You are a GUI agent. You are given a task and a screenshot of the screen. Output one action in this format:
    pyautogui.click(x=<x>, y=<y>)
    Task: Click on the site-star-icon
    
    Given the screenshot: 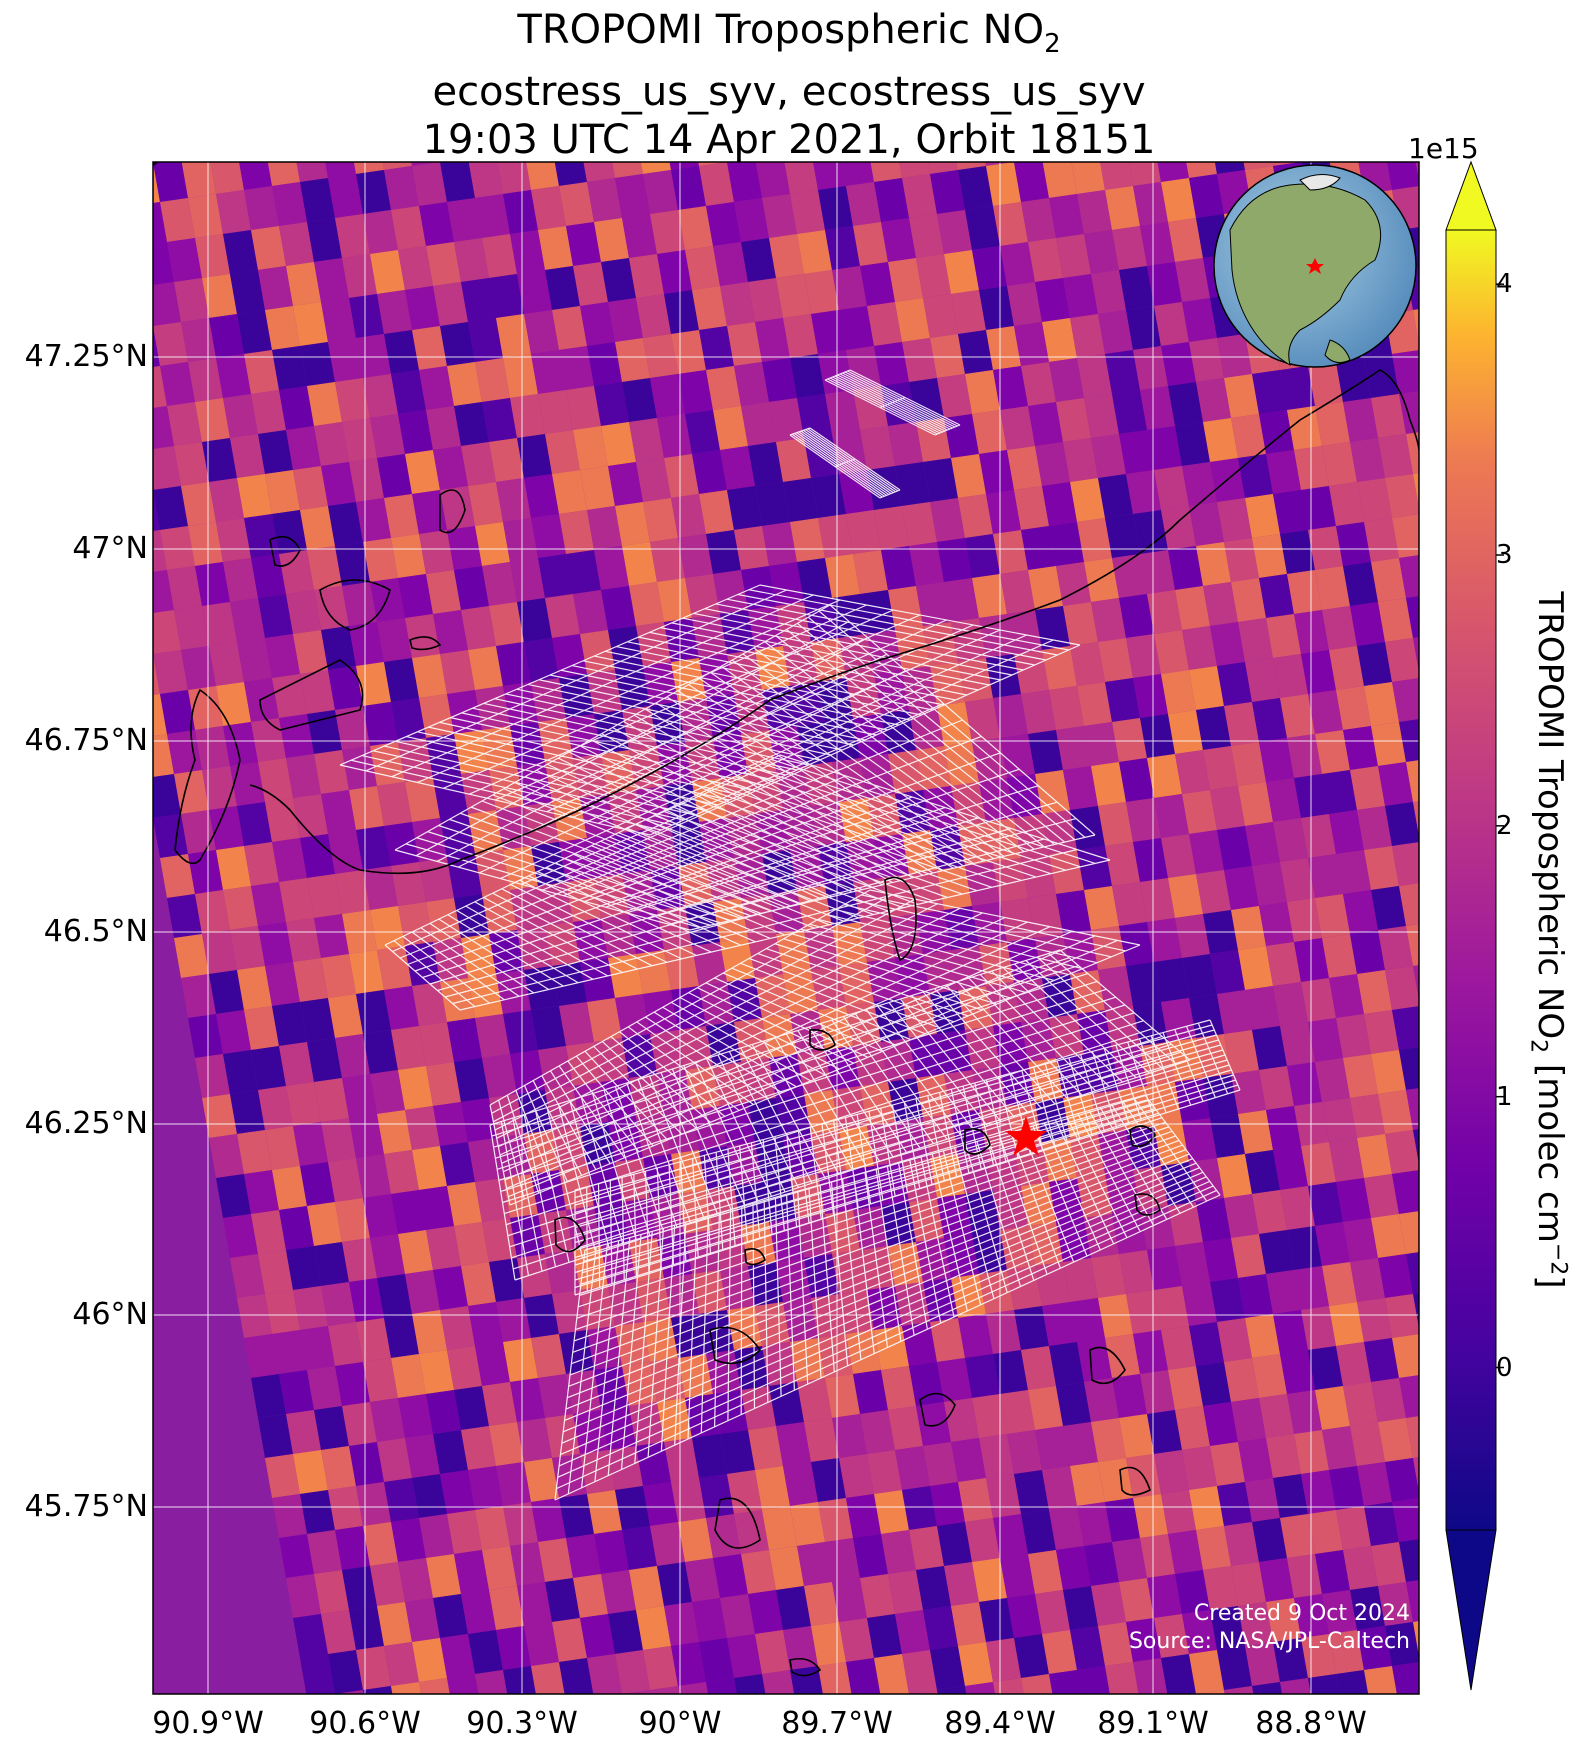 What is the action you would take?
    pyautogui.click(x=1026, y=1136)
    